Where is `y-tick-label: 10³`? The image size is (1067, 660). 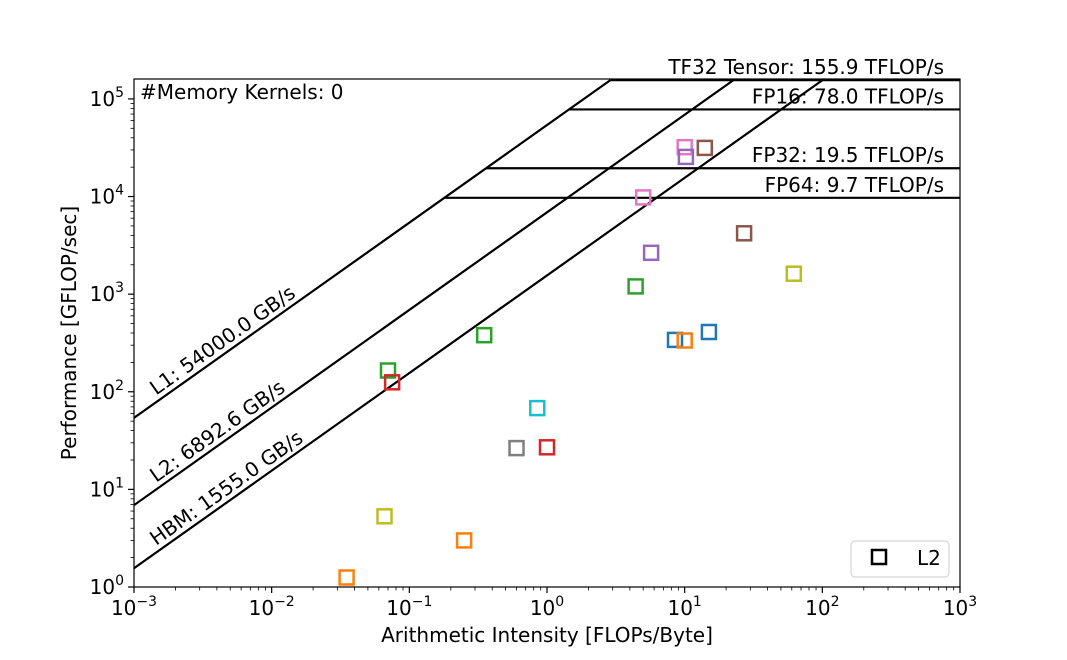 y-tick-label: 10³ is located at coordinates (107, 293).